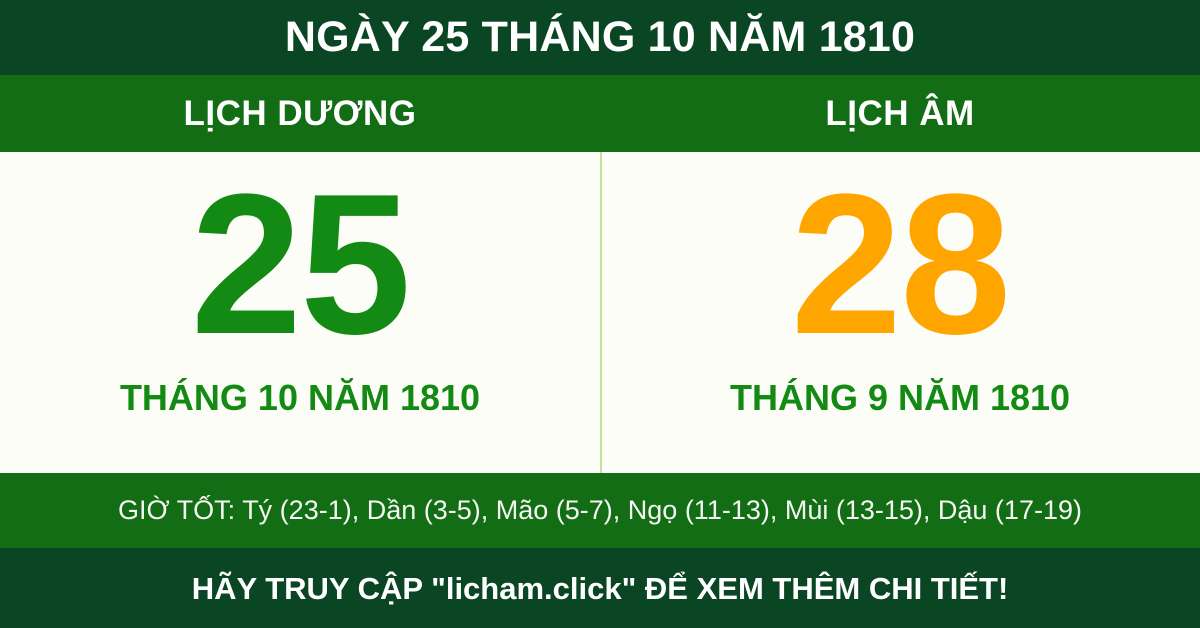 The height and width of the screenshot is (628, 1200). I want to click on solar-calendar-label: LỊCH DƯƠNG, so click(300, 113).